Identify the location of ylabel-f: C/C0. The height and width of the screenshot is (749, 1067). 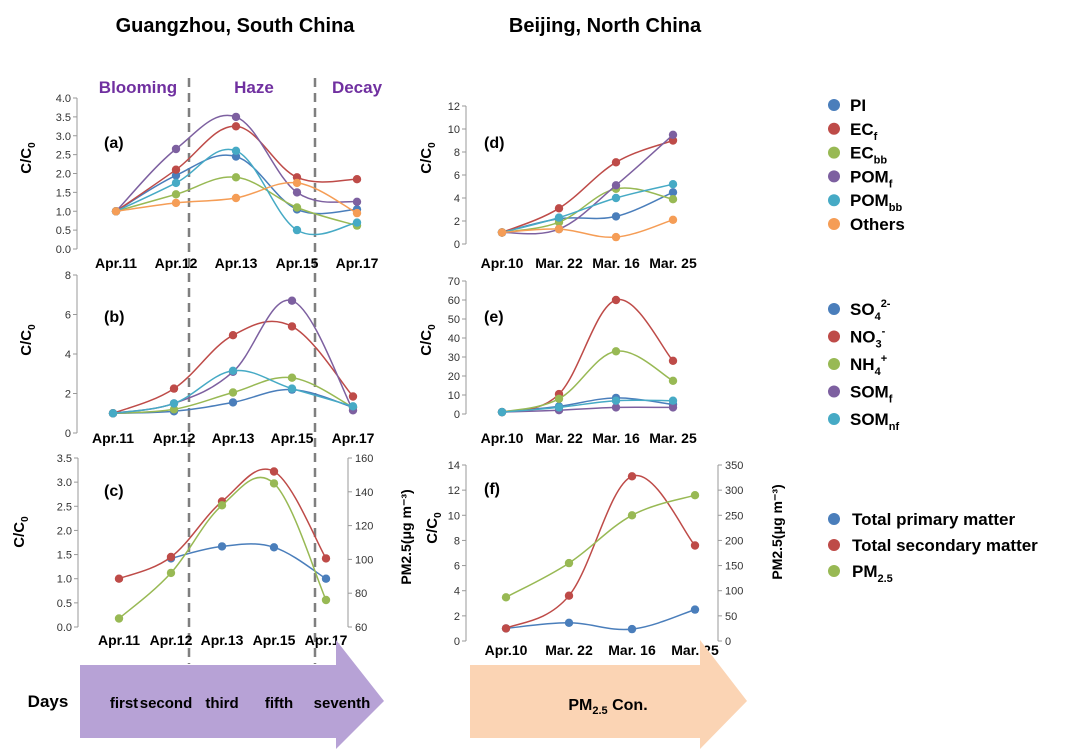
(434, 528).